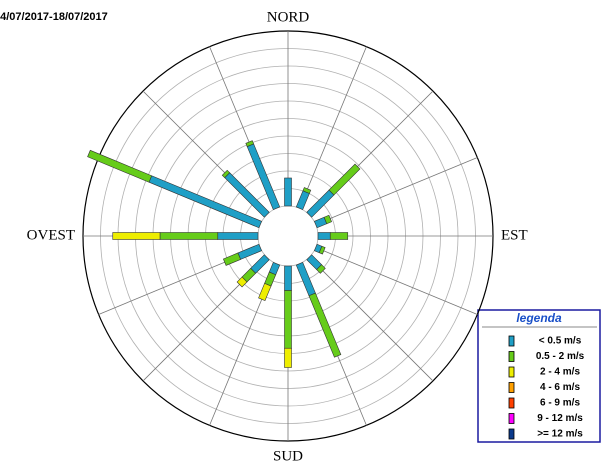 The width and height of the screenshot is (602, 467). Describe the element at coordinates (560, 341) in the screenshot. I see `legend-label: < 0.5 m/s` at that location.